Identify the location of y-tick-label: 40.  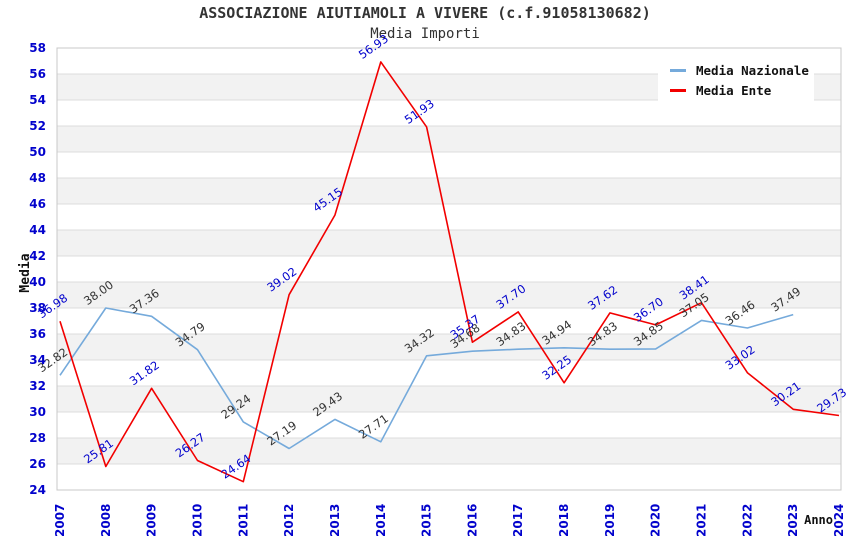
(37, 282).